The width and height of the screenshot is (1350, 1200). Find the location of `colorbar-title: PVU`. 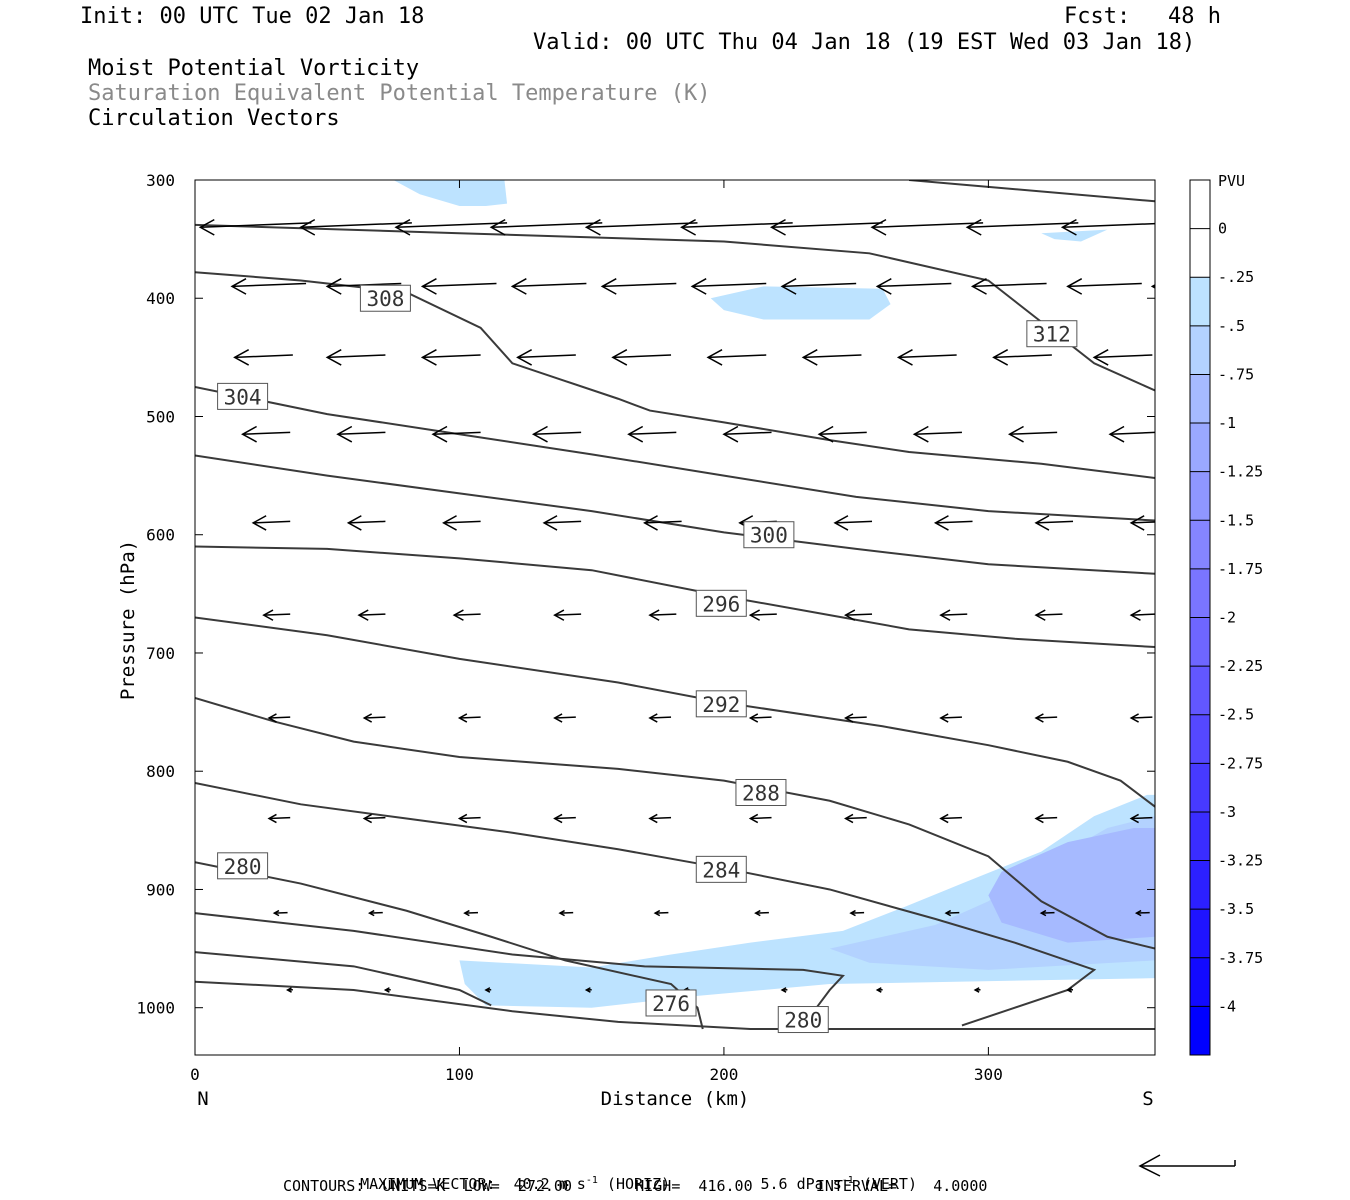

colorbar-title: PVU is located at coordinates (1231, 181).